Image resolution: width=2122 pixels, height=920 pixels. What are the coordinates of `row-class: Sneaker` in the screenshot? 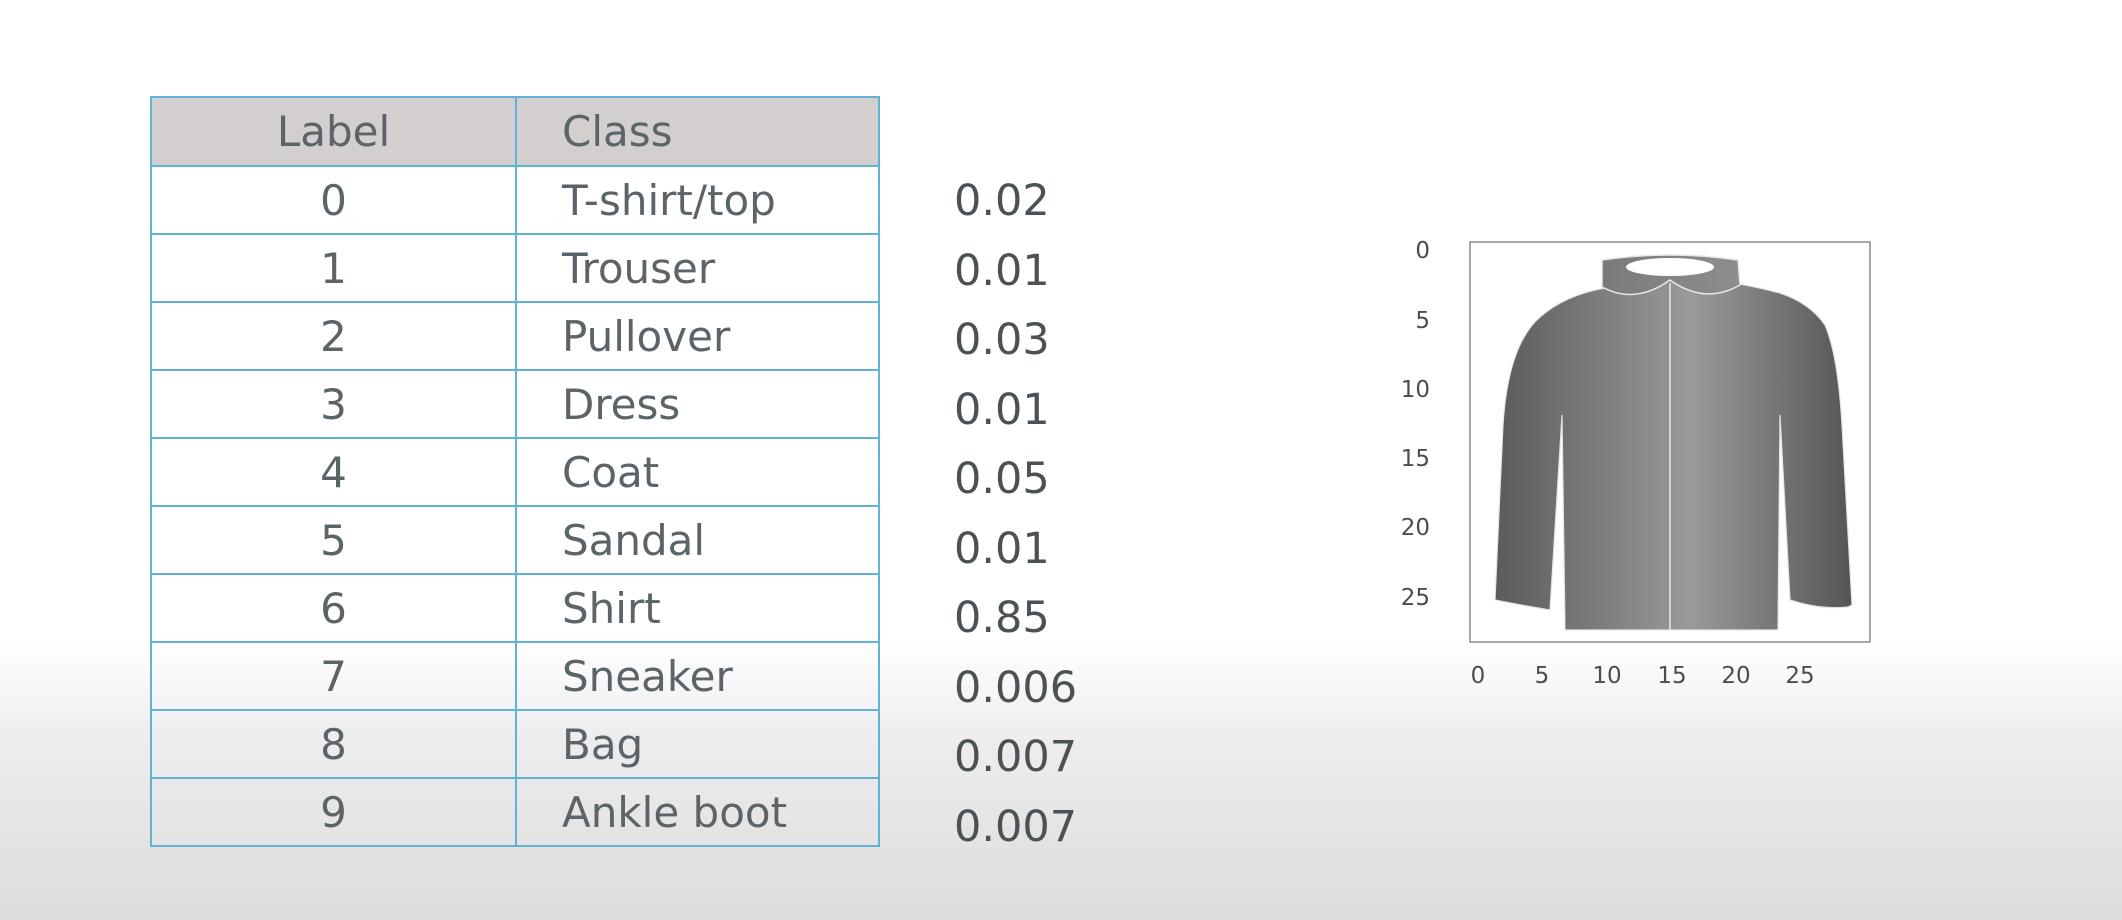 It's located at (697, 676).